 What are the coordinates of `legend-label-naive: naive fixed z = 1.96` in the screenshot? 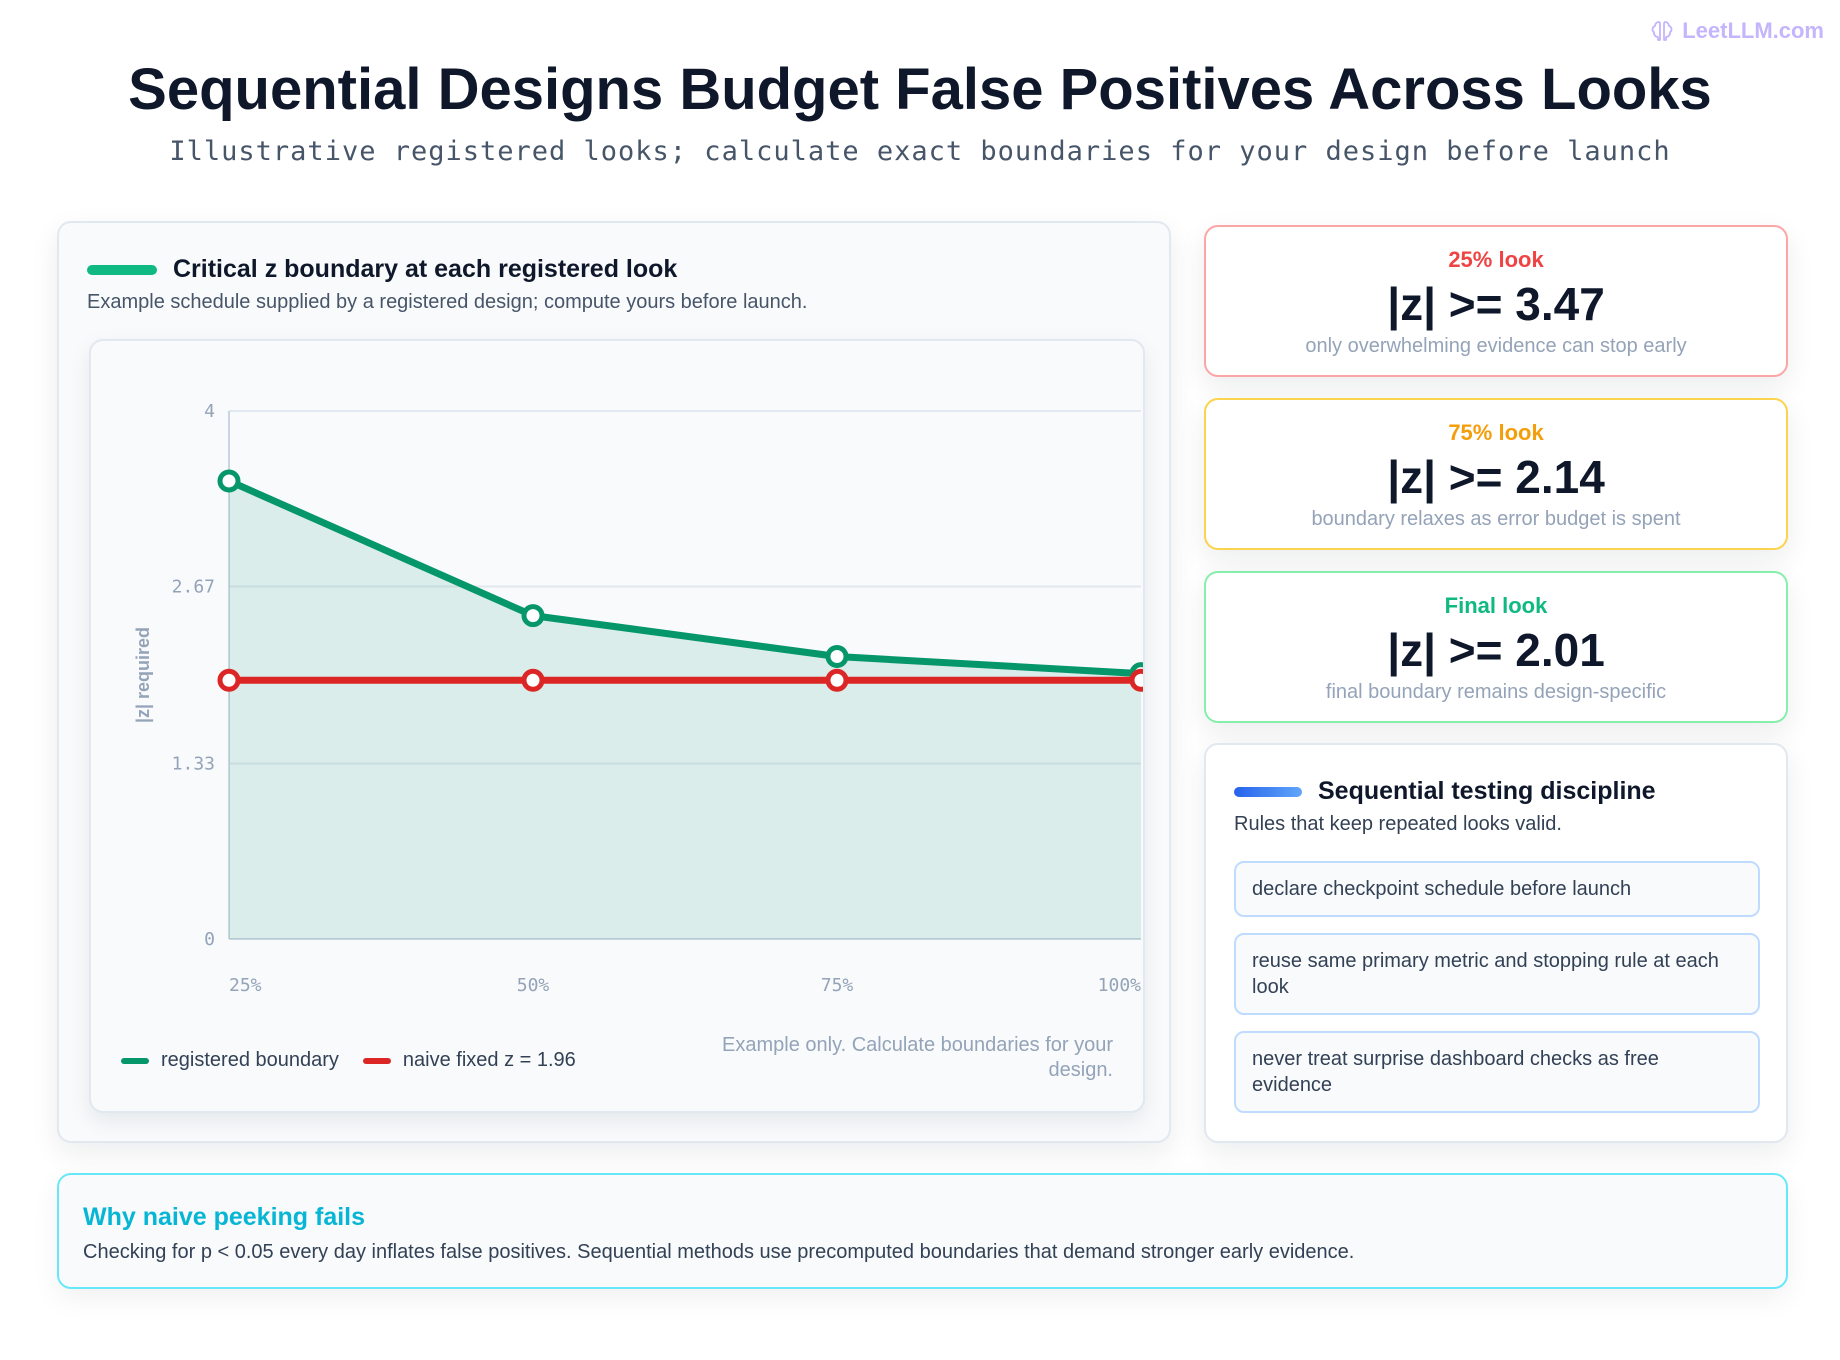 It's located at (489, 1060).